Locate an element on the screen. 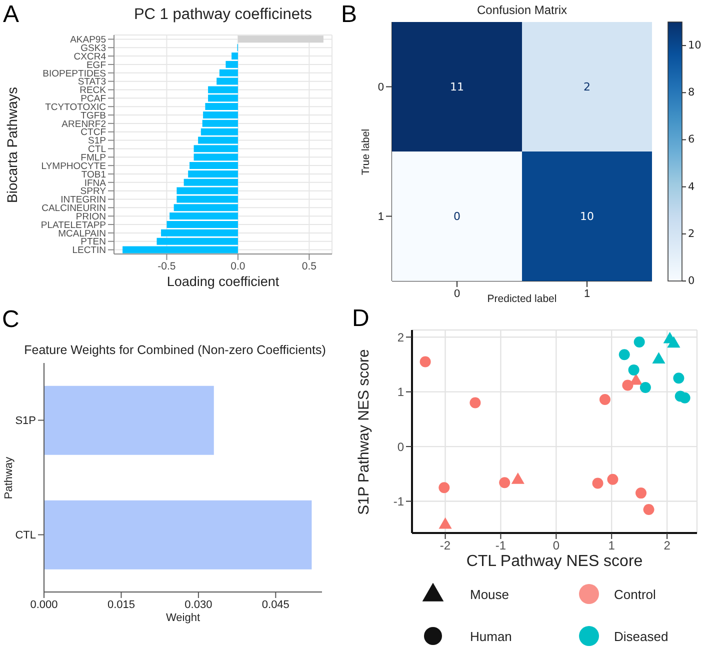 The image size is (709, 669). y-tick-label: 1 is located at coordinates (400, 392).